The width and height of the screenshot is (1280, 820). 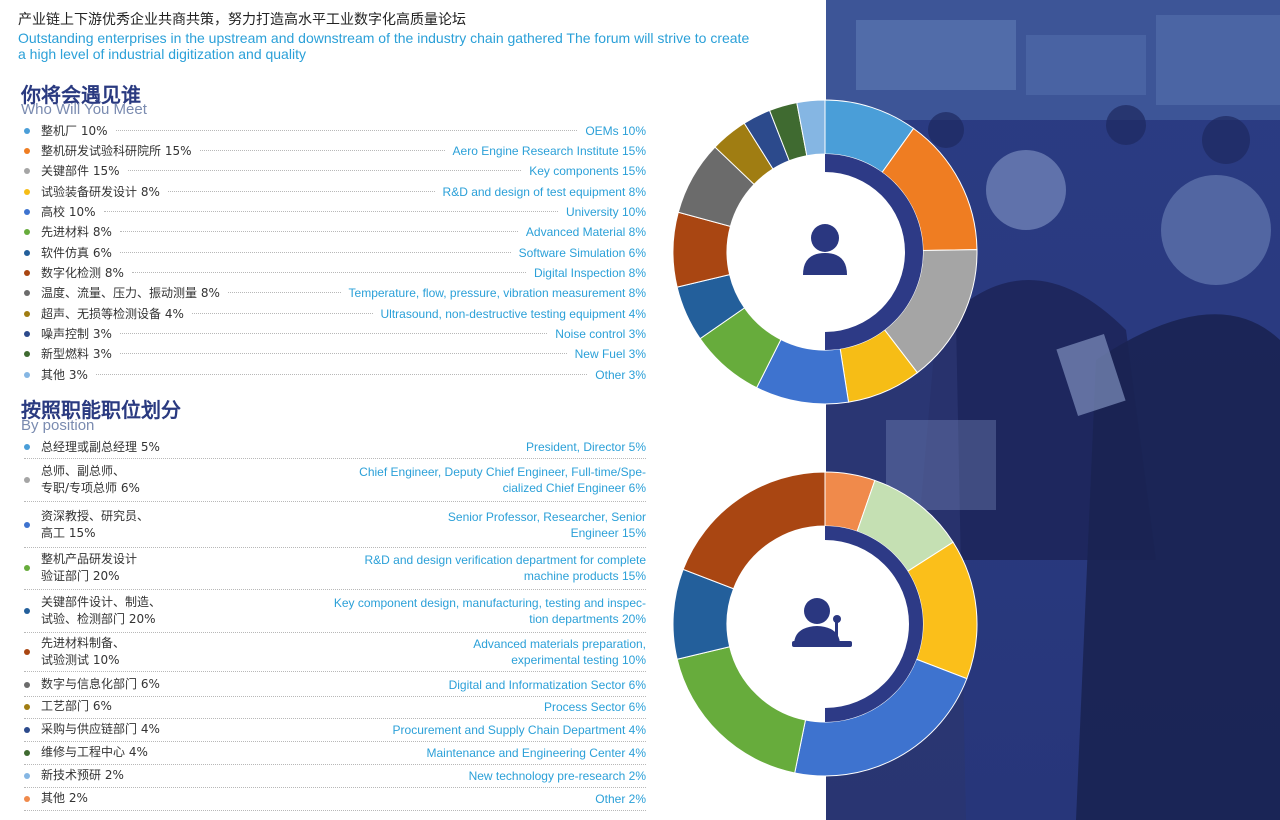 I want to click on legend-label-en: Aero Engine Research Institute 15%, so click(x=549, y=150).